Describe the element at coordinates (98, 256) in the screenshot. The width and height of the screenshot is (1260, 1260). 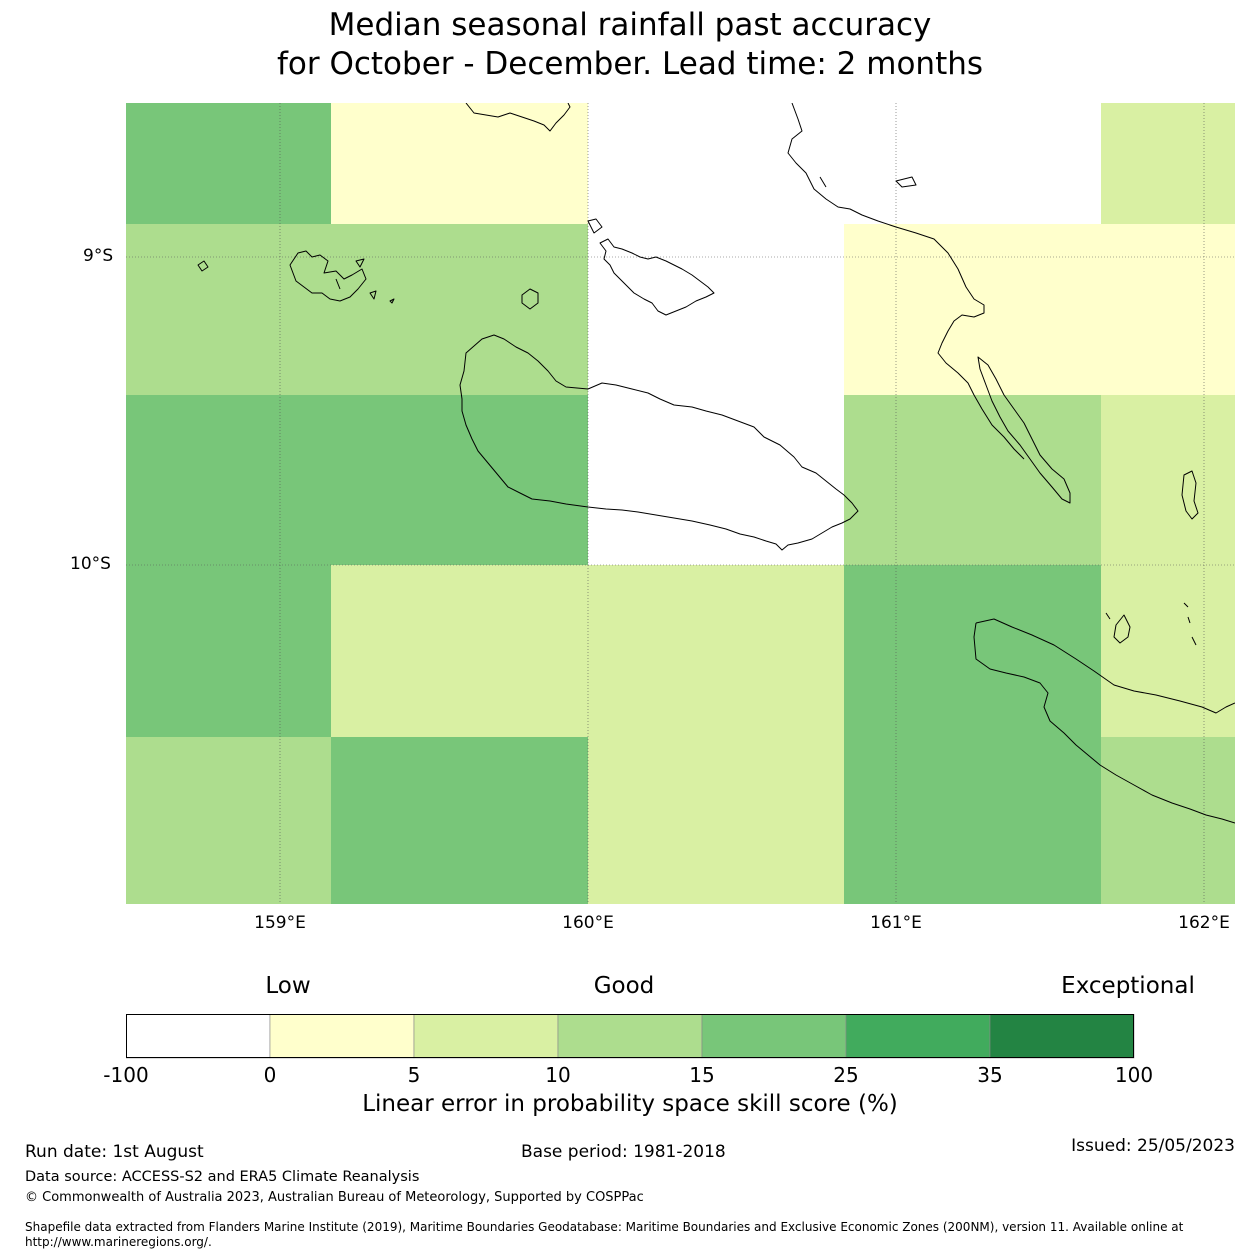
I see `lat-tick-label: 9°S` at that location.